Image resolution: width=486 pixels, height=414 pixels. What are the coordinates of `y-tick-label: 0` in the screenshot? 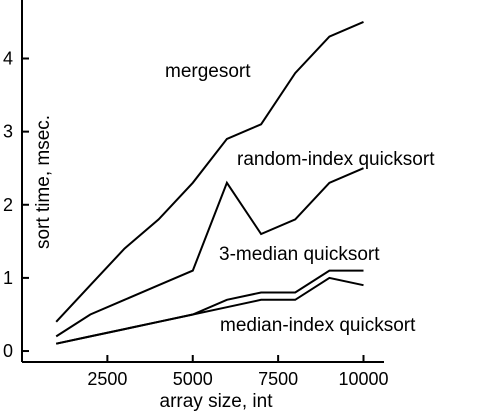 It's located at (8, 351).